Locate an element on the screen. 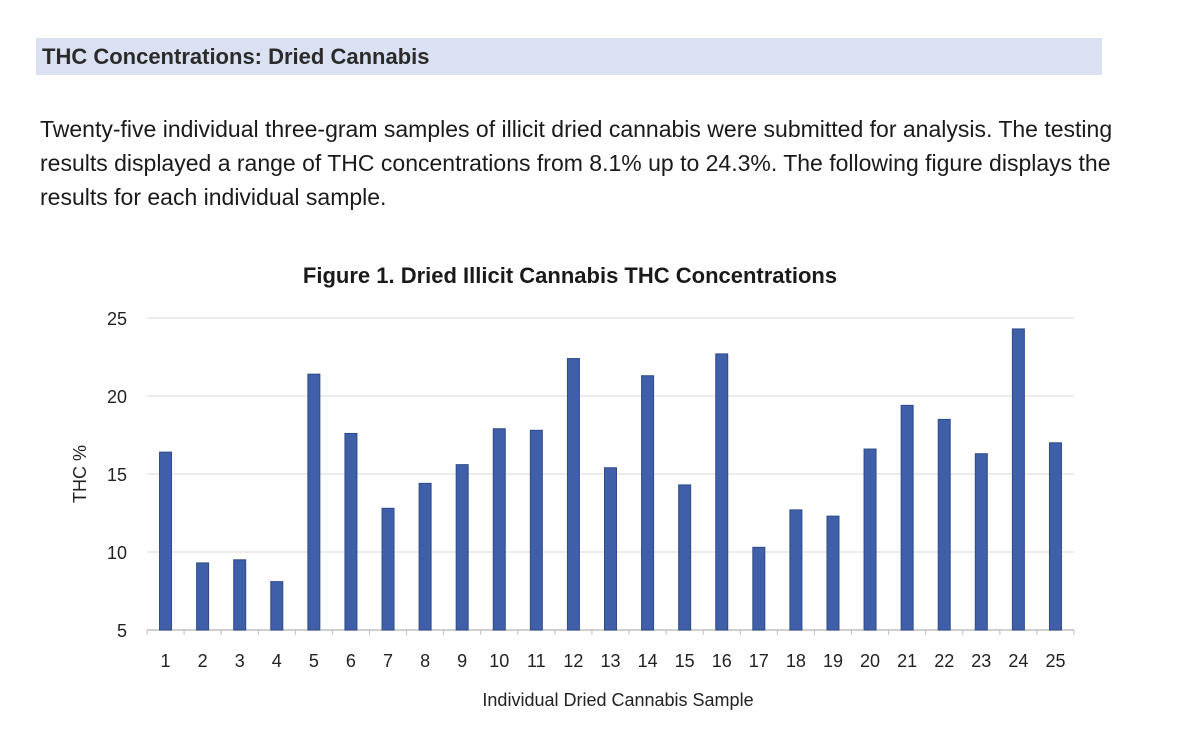 The width and height of the screenshot is (1200, 755). x-tick-label: 11 is located at coordinates (536, 661).